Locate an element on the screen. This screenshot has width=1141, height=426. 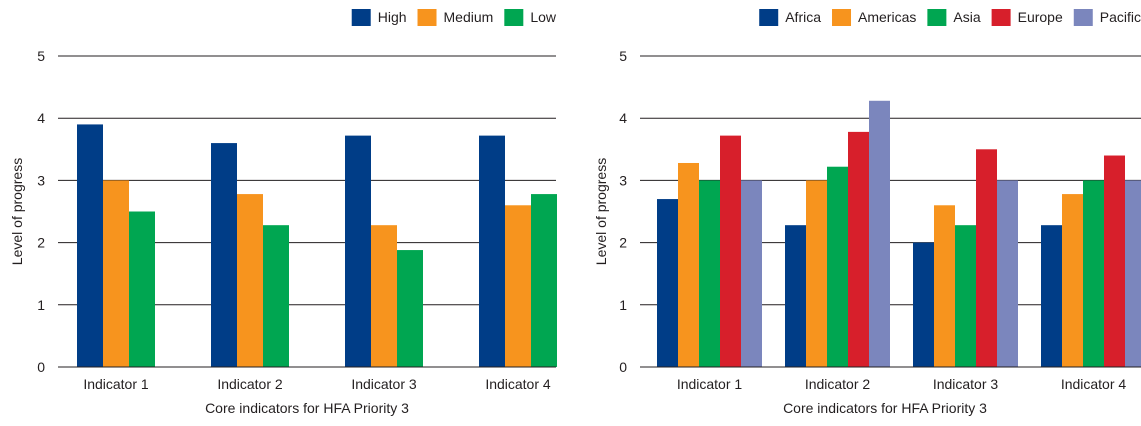
legend: Africa Americas Asia Europe Pacific is located at coordinates (950, 17).